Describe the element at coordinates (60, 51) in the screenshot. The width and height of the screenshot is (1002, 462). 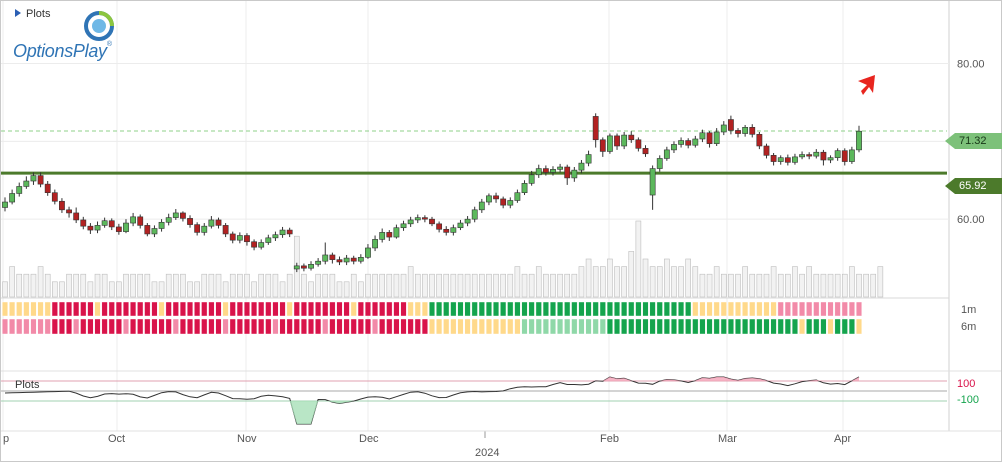
I see `logo-text: OptionsPlay` at that location.